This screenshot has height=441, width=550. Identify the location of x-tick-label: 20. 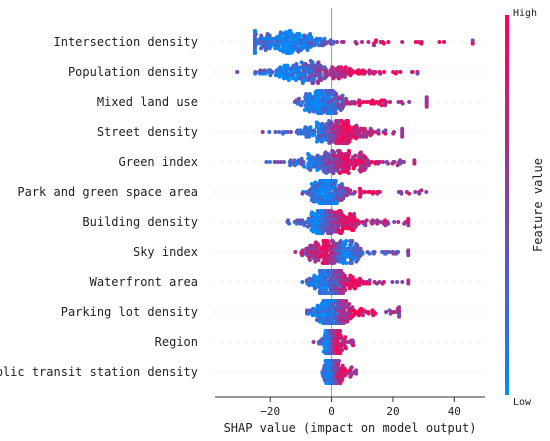
(392, 411).